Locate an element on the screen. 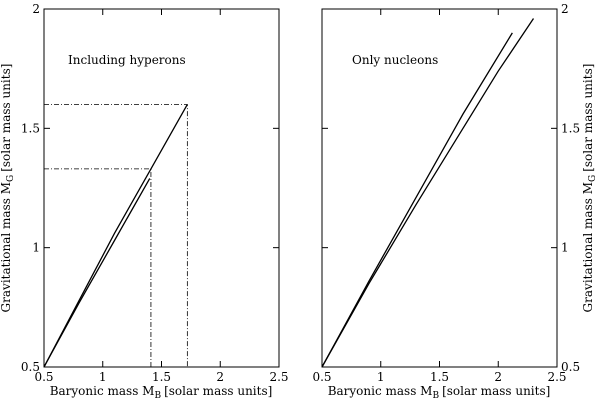 This screenshot has width=599, height=402. right-x-axis-label: Baryonic mass MB [solar mass units] is located at coordinates (439, 392).